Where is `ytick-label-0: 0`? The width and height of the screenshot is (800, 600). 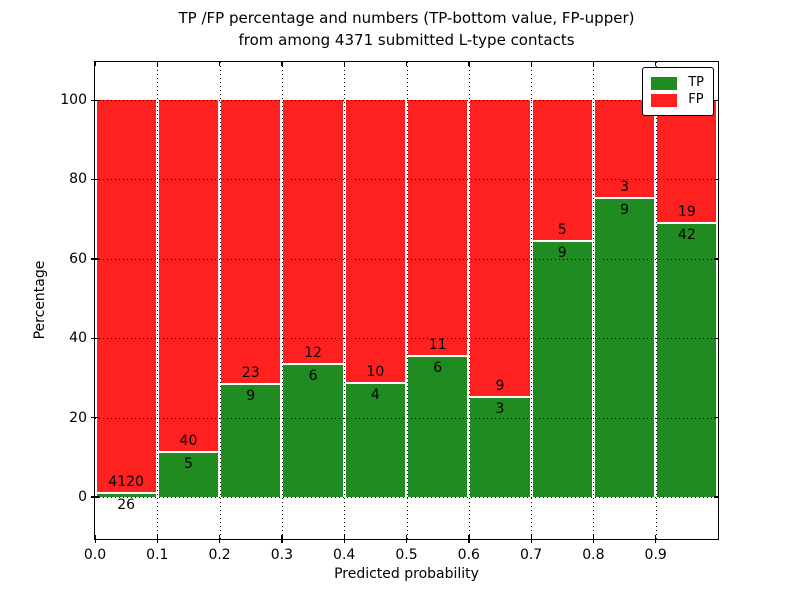 ytick-label-0: 0 is located at coordinates (82, 496).